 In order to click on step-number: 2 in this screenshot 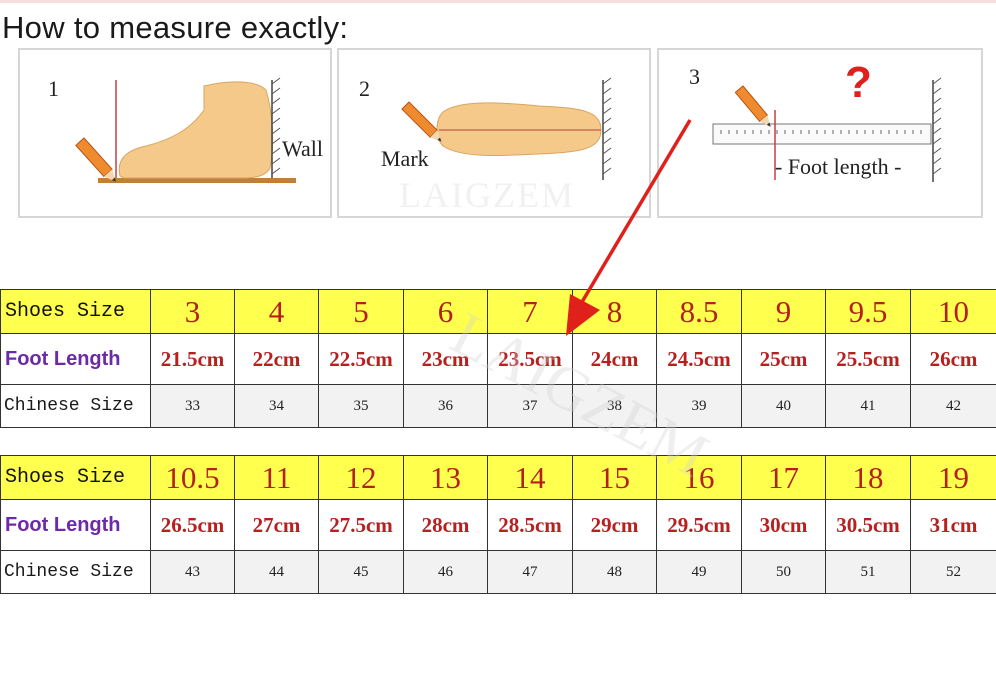, I will do `click(364, 88)`.